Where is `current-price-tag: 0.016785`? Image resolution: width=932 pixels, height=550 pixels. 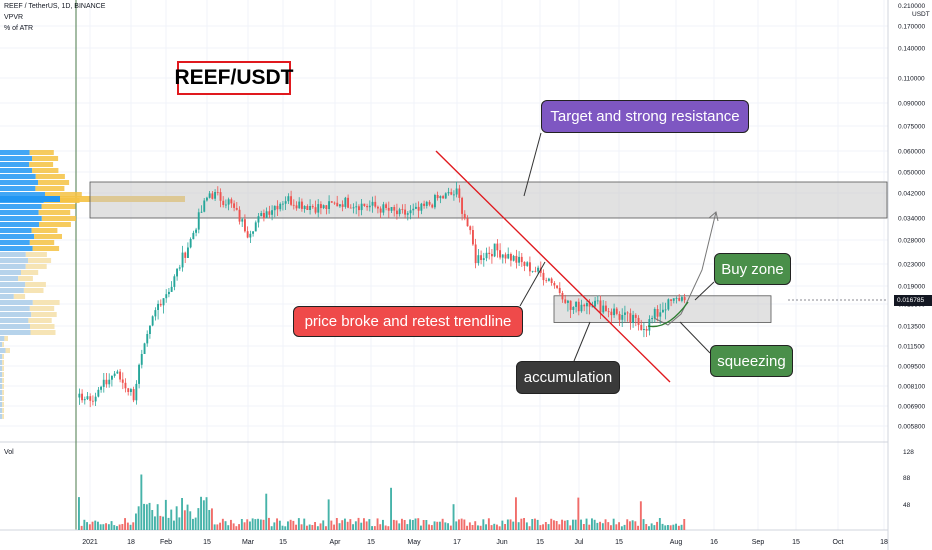 current-price-tag: 0.016785 is located at coordinates (913, 300).